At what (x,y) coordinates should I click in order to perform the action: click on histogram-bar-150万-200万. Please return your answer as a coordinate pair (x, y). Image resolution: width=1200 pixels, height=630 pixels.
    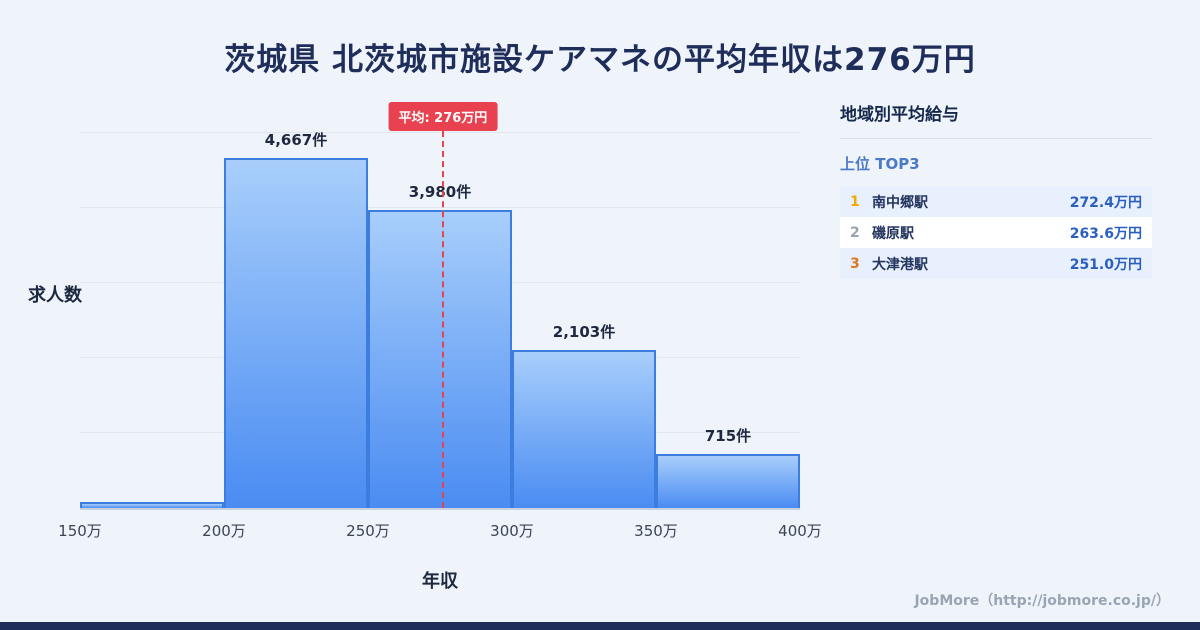
    Looking at the image, I should click on (152, 505).